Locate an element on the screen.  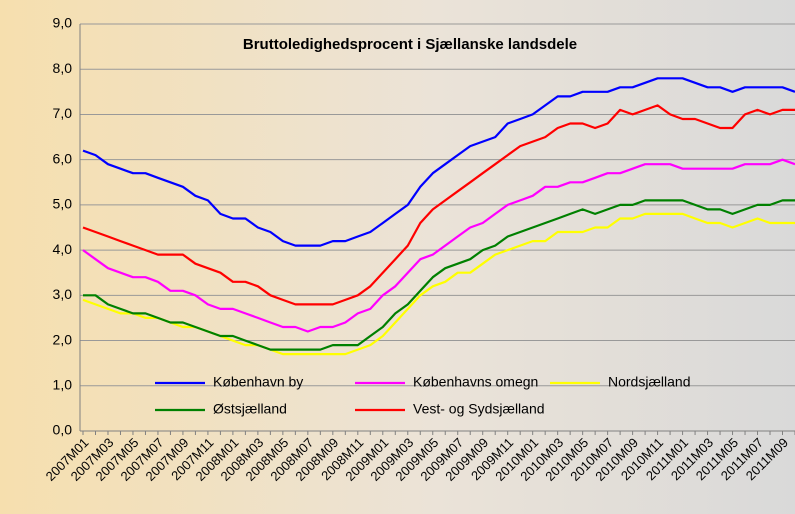
legend-label: Københavns omegn is located at coordinates (475, 382).